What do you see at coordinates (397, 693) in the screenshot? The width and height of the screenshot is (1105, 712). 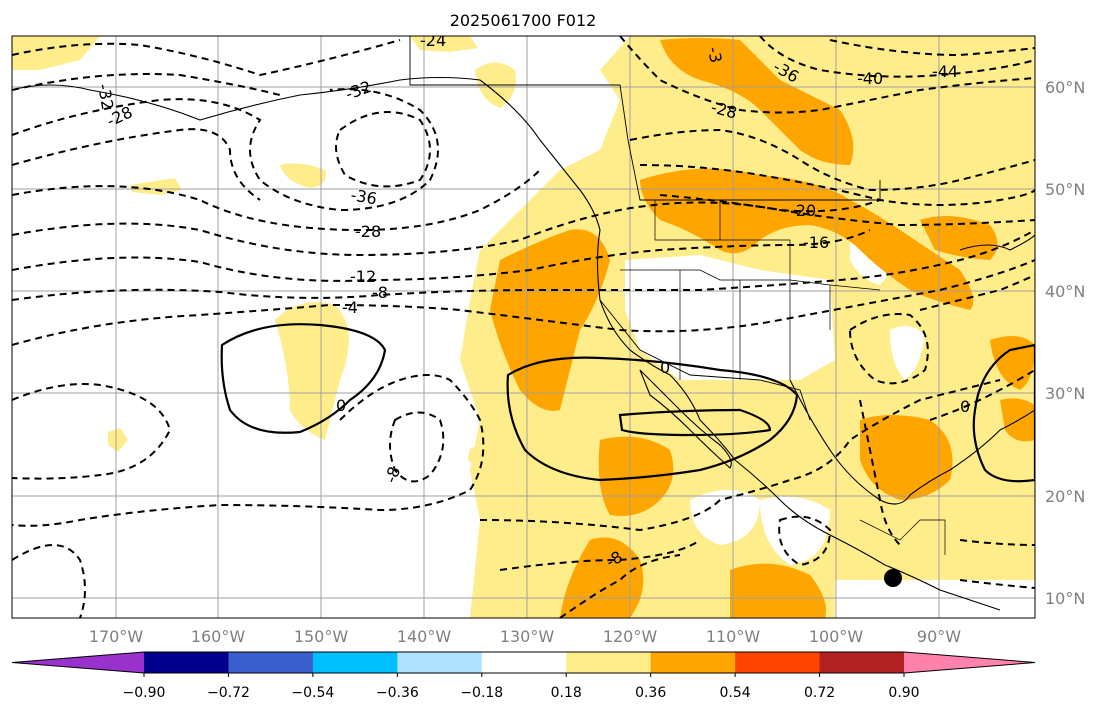 I see `colorbar-tick-label: −0.36` at bounding box center [397, 693].